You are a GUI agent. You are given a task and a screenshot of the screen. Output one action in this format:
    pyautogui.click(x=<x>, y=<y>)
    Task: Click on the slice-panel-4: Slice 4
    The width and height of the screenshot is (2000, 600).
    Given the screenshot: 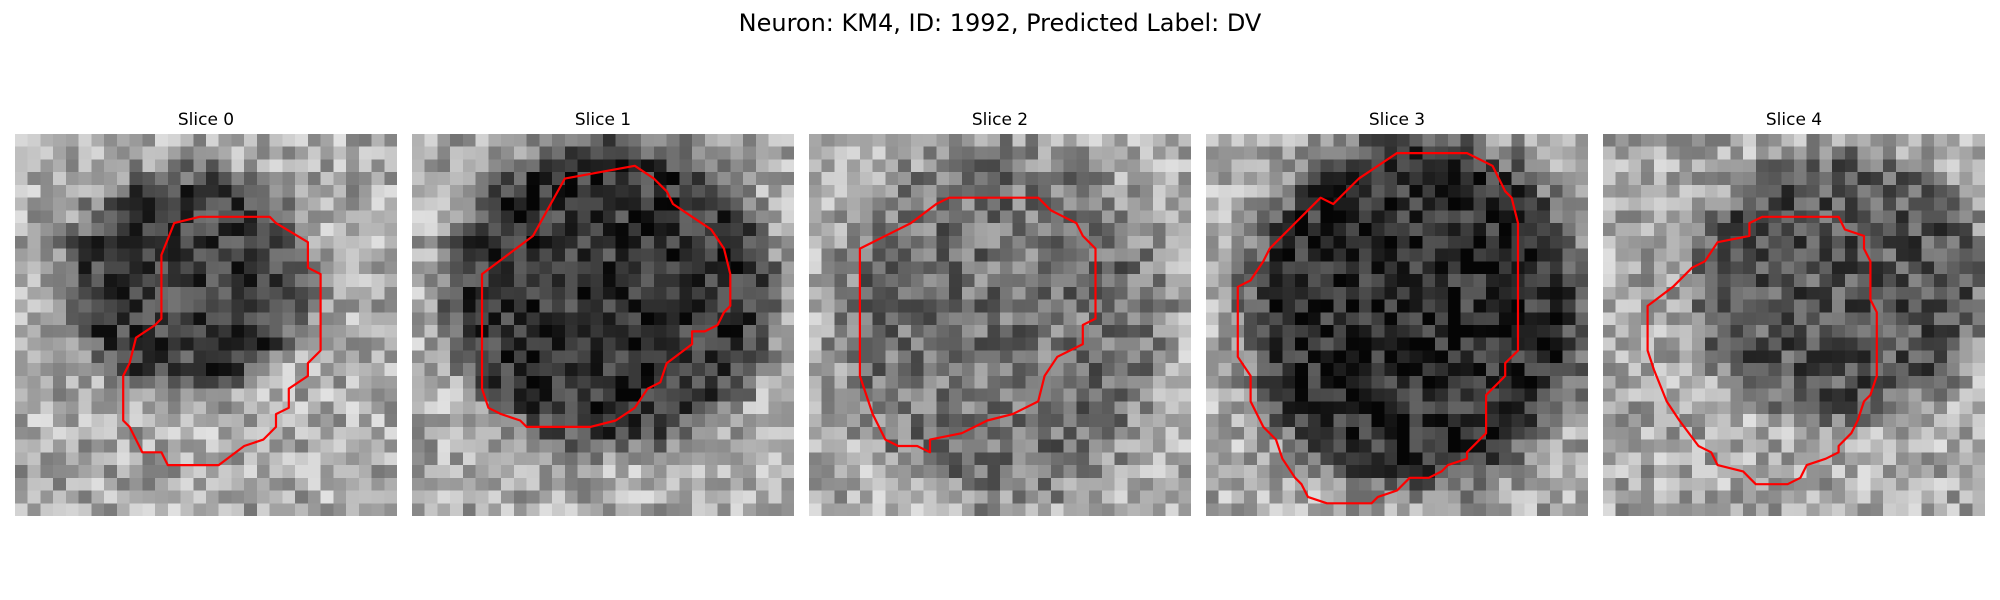 What is the action you would take?
    pyautogui.click(x=1794, y=313)
    